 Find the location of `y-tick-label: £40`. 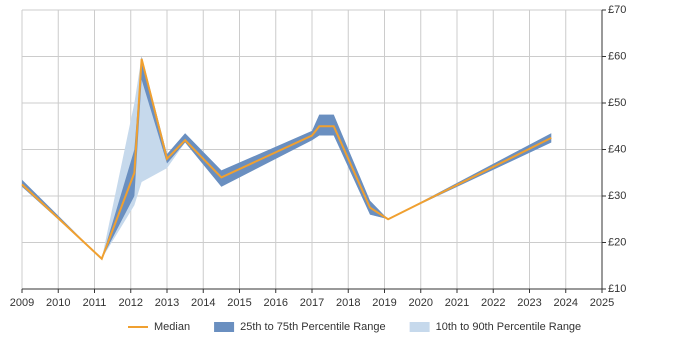

y-tick-label: £40 is located at coordinates (617, 149).